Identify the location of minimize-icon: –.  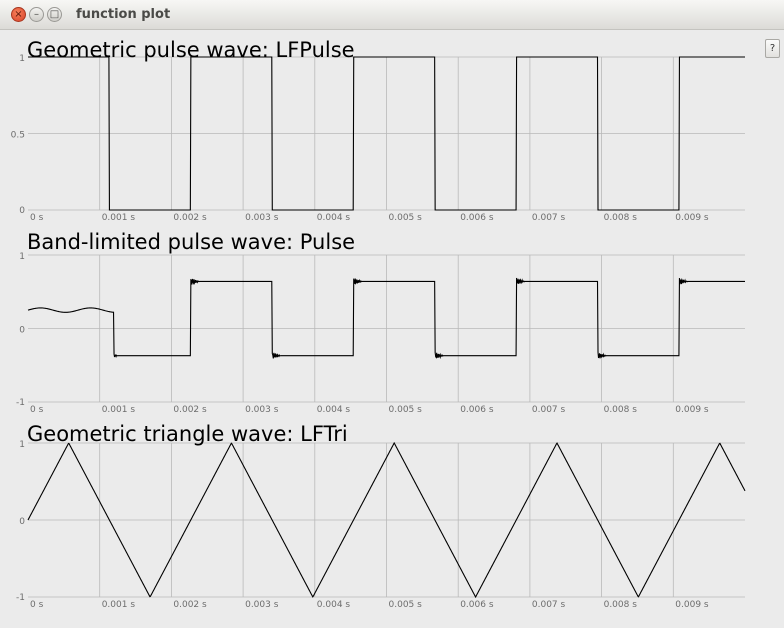
(36, 14).